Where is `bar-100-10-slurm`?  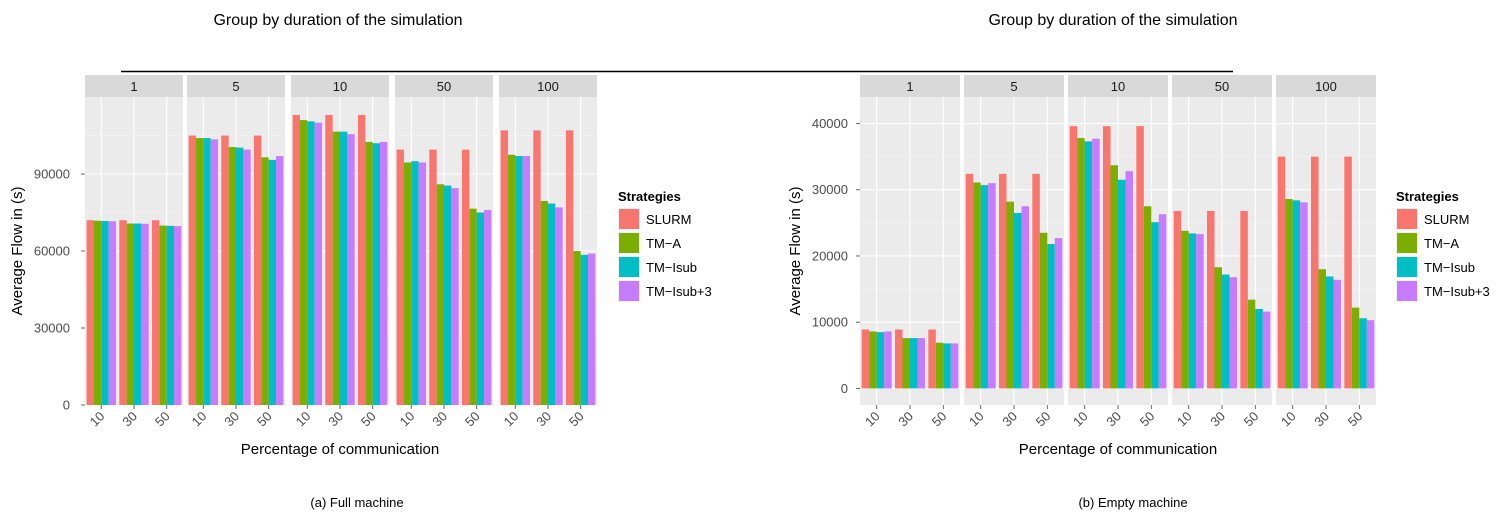 bar-100-10-slurm is located at coordinates (1281, 272).